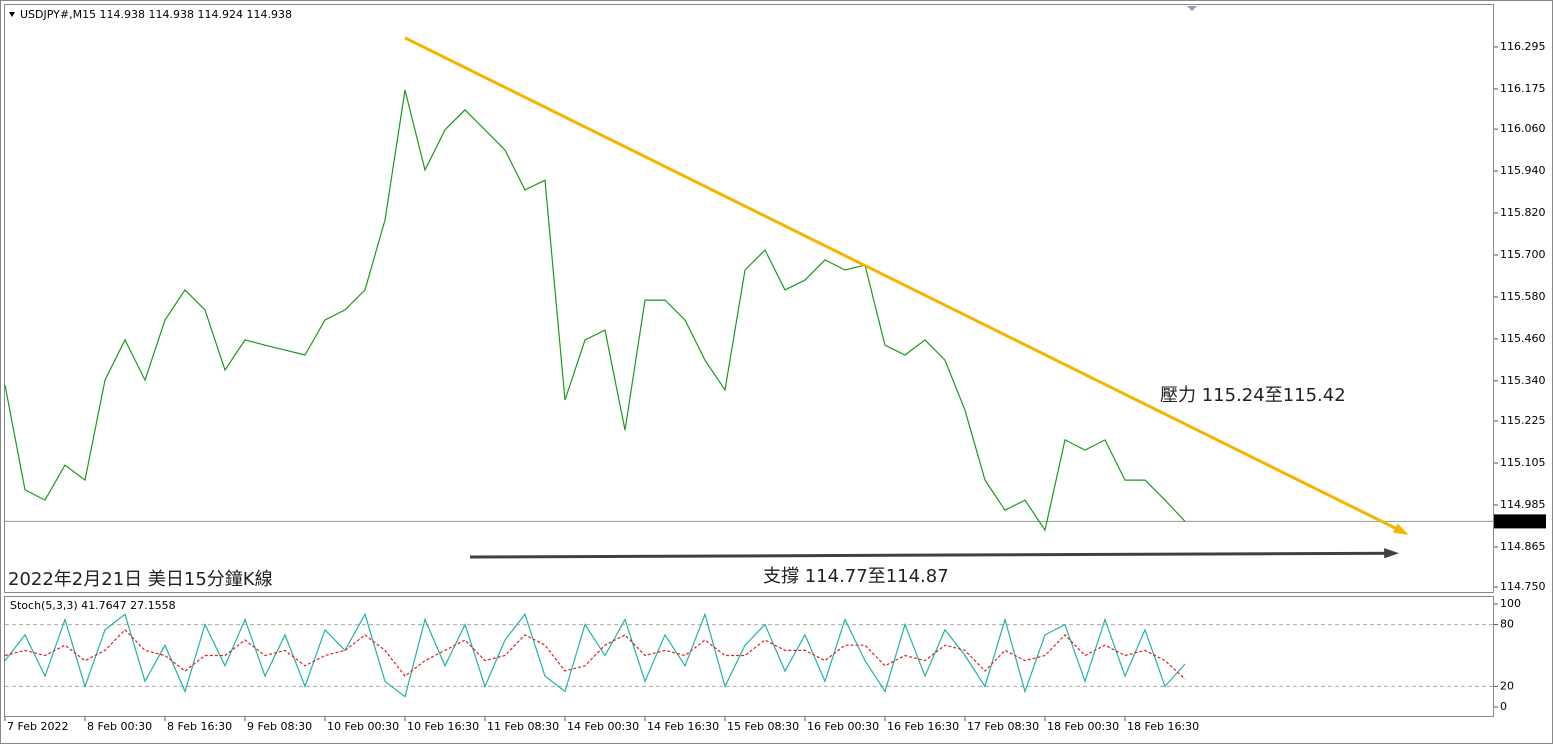 This screenshot has width=1553, height=744. What do you see at coordinates (1523, 254) in the screenshot?
I see `y-tick-label: 115.700` at bounding box center [1523, 254].